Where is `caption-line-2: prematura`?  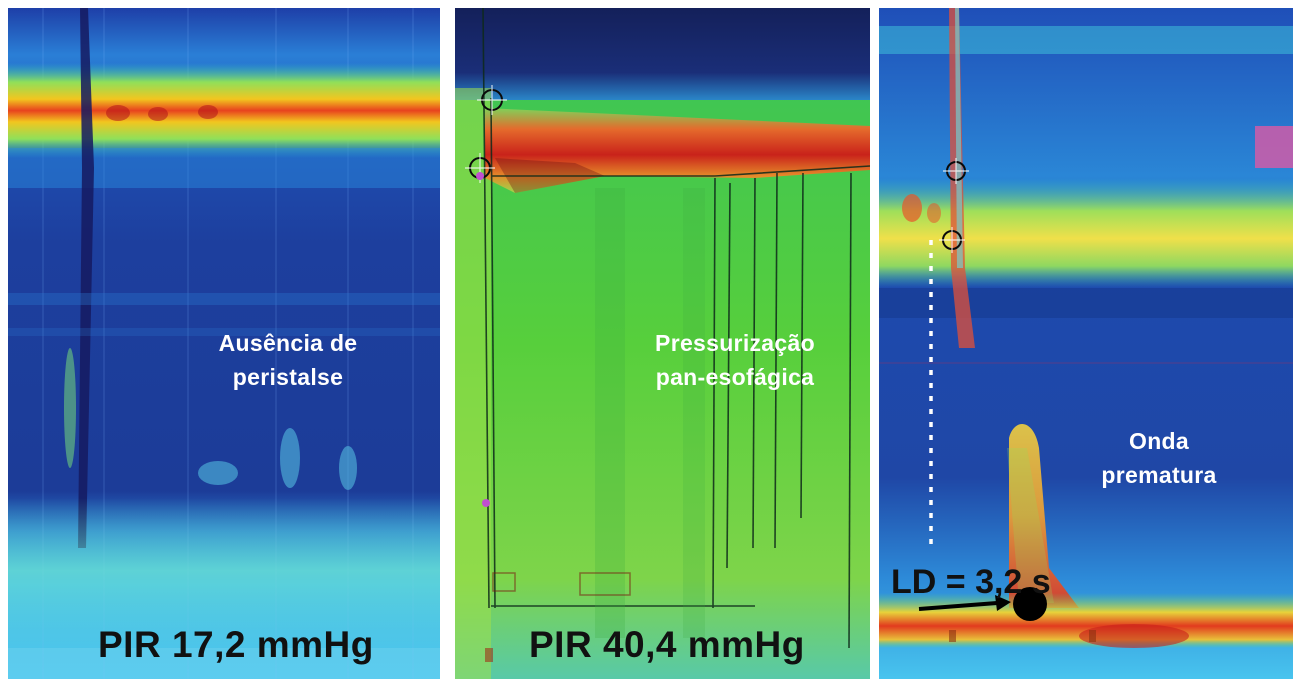
caption-line-2: prematura is located at coordinates (1159, 475).